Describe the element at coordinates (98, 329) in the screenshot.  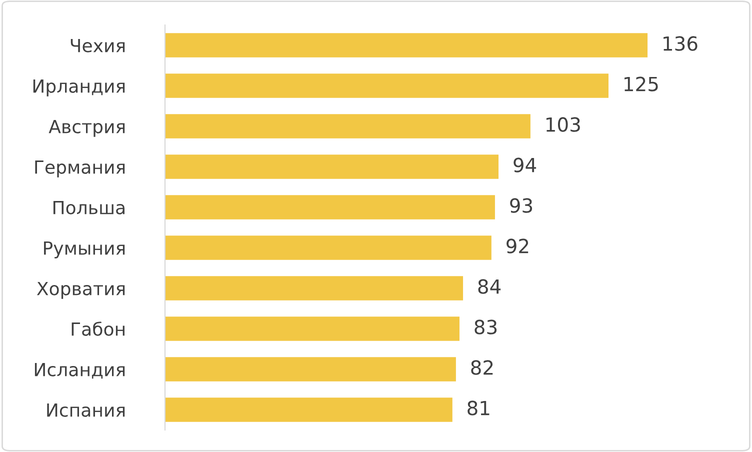
I see `y-tick-label: Габон` at that location.